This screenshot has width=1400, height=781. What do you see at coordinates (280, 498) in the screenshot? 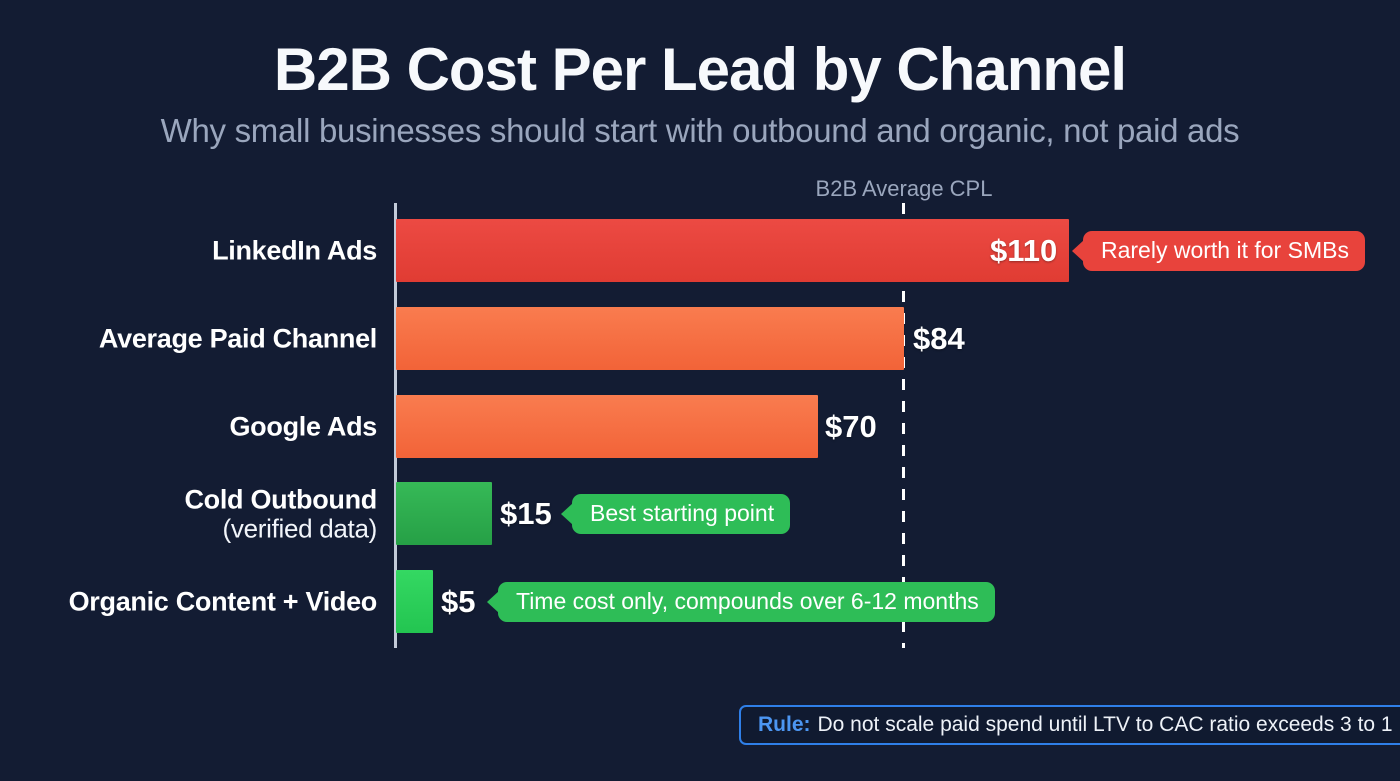
I see `category-label-main: Cold Outbound` at bounding box center [280, 498].